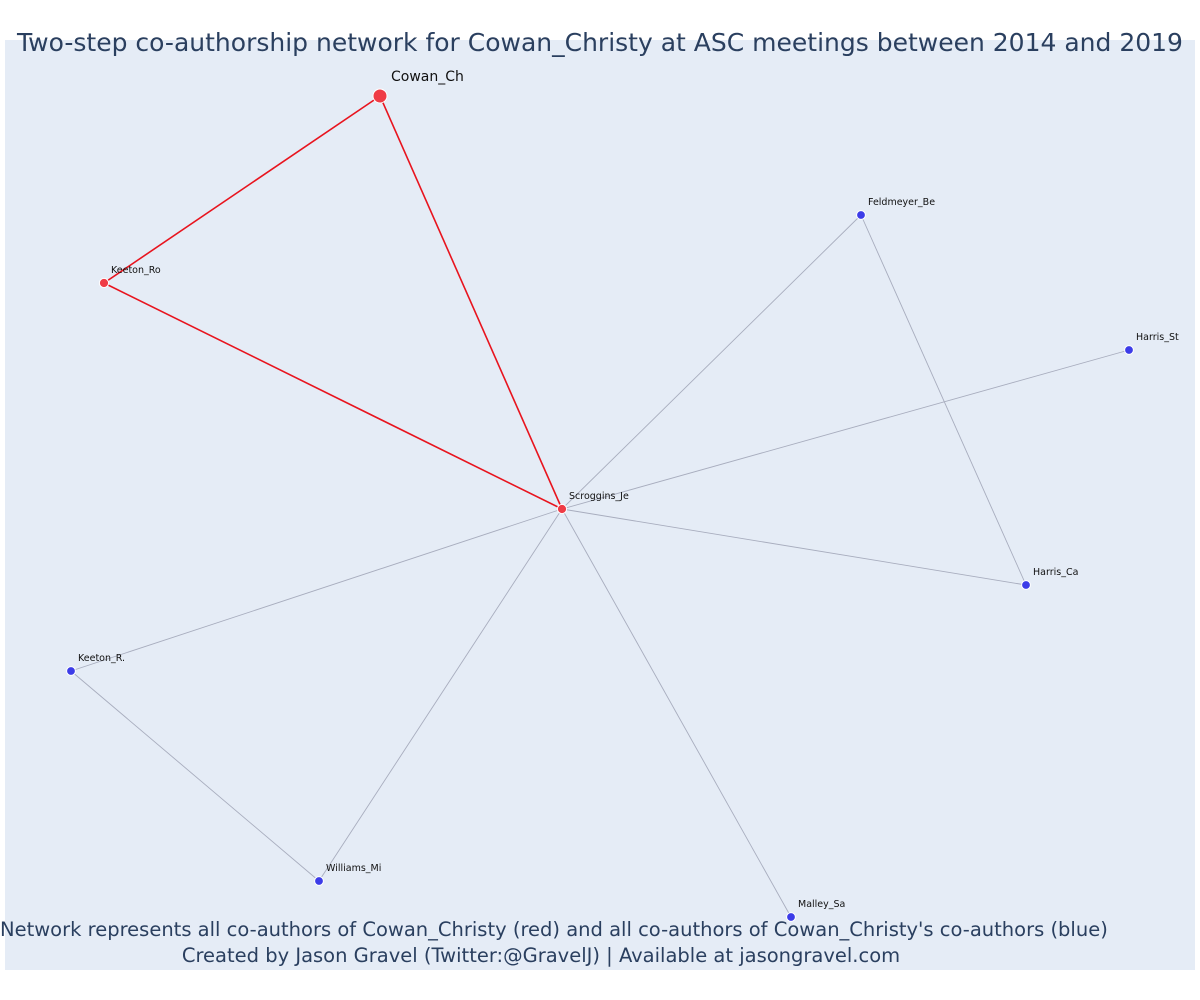 This screenshot has width=1200, height=1000. I want to click on node-label-cowan-ch: Cowan_Ch, so click(427, 77).